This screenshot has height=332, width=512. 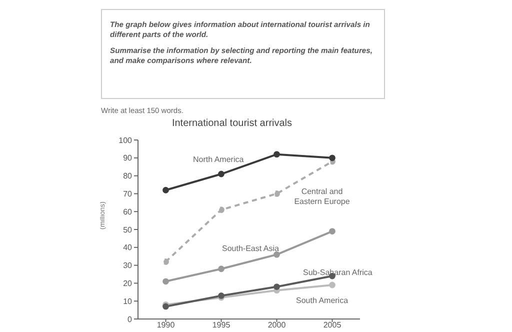 I want to click on y-tick-label: 70, so click(x=128, y=194).